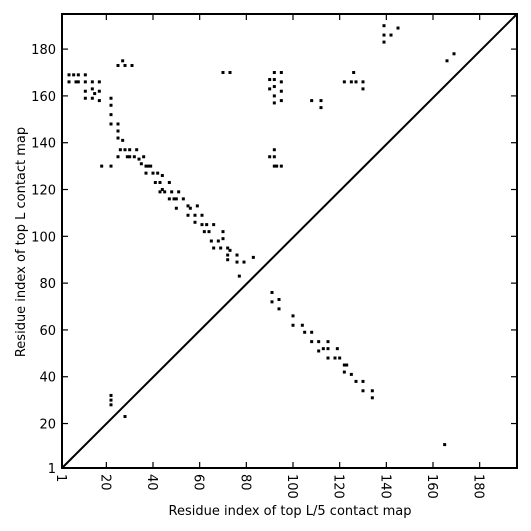 Image resolution: width=531 pixels, height=531 pixels. Describe the element at coordinates (384, 486) in the screenshot. I see `x-tick-label: 140` at that location.